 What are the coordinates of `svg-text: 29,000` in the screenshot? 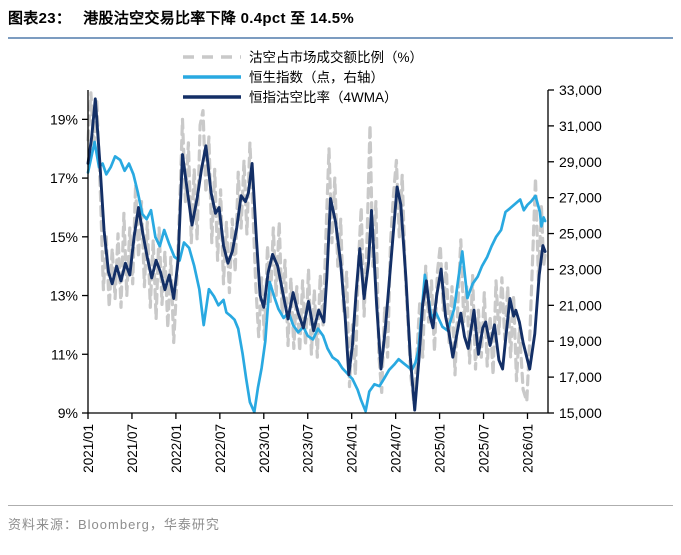 It's located at (580, 162).